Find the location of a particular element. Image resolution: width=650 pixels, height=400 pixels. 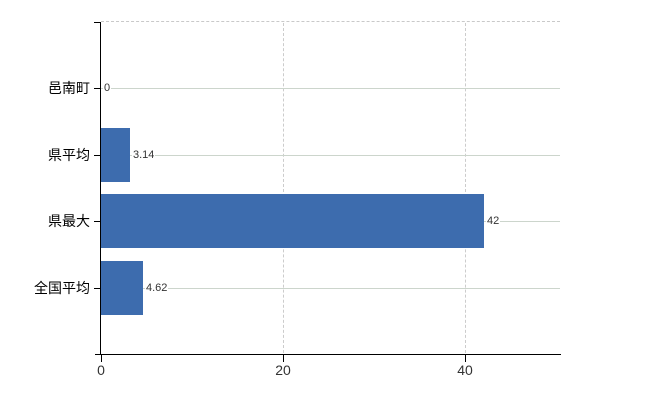

category-label: 全国平均 is located at coordinates (62, 288).